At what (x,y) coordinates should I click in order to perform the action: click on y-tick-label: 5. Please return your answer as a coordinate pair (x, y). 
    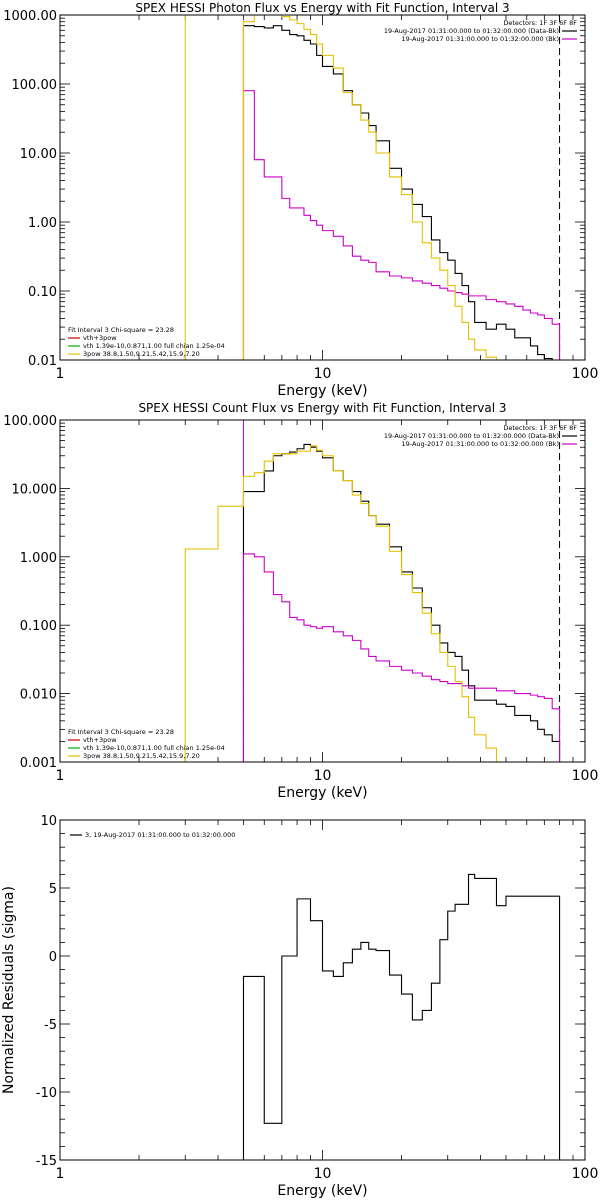
    Looking at the image, I should click on (53, 889).